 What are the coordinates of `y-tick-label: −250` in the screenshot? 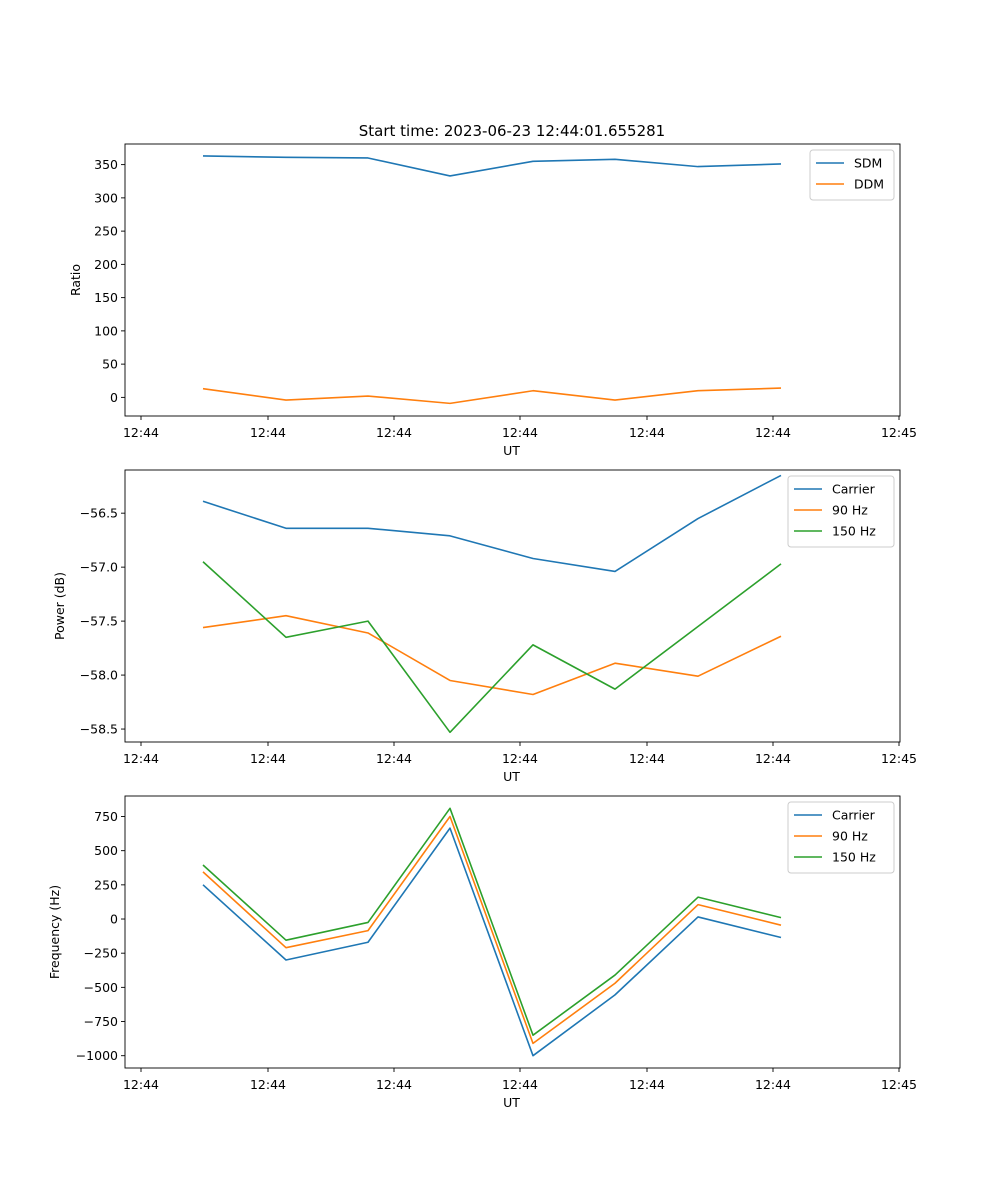 It's located at (101, 953).